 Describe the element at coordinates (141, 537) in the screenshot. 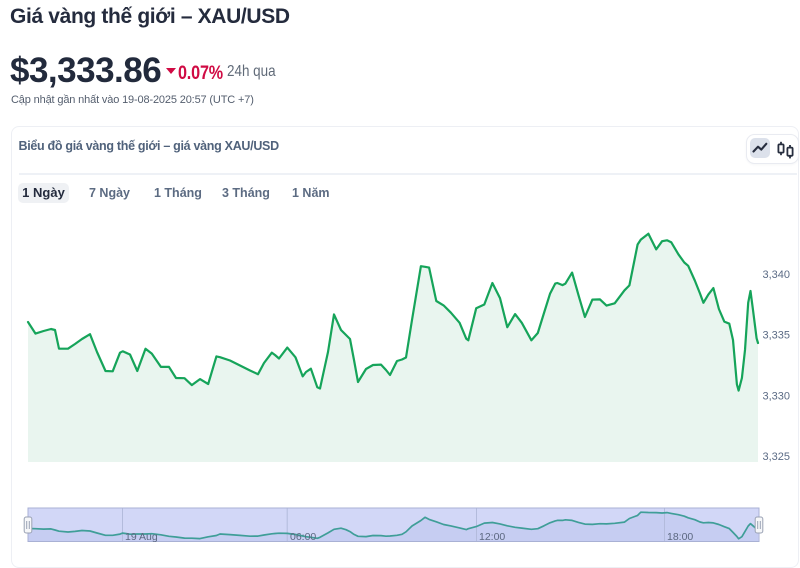

I see `svg-text: 19 Aug` at that location.